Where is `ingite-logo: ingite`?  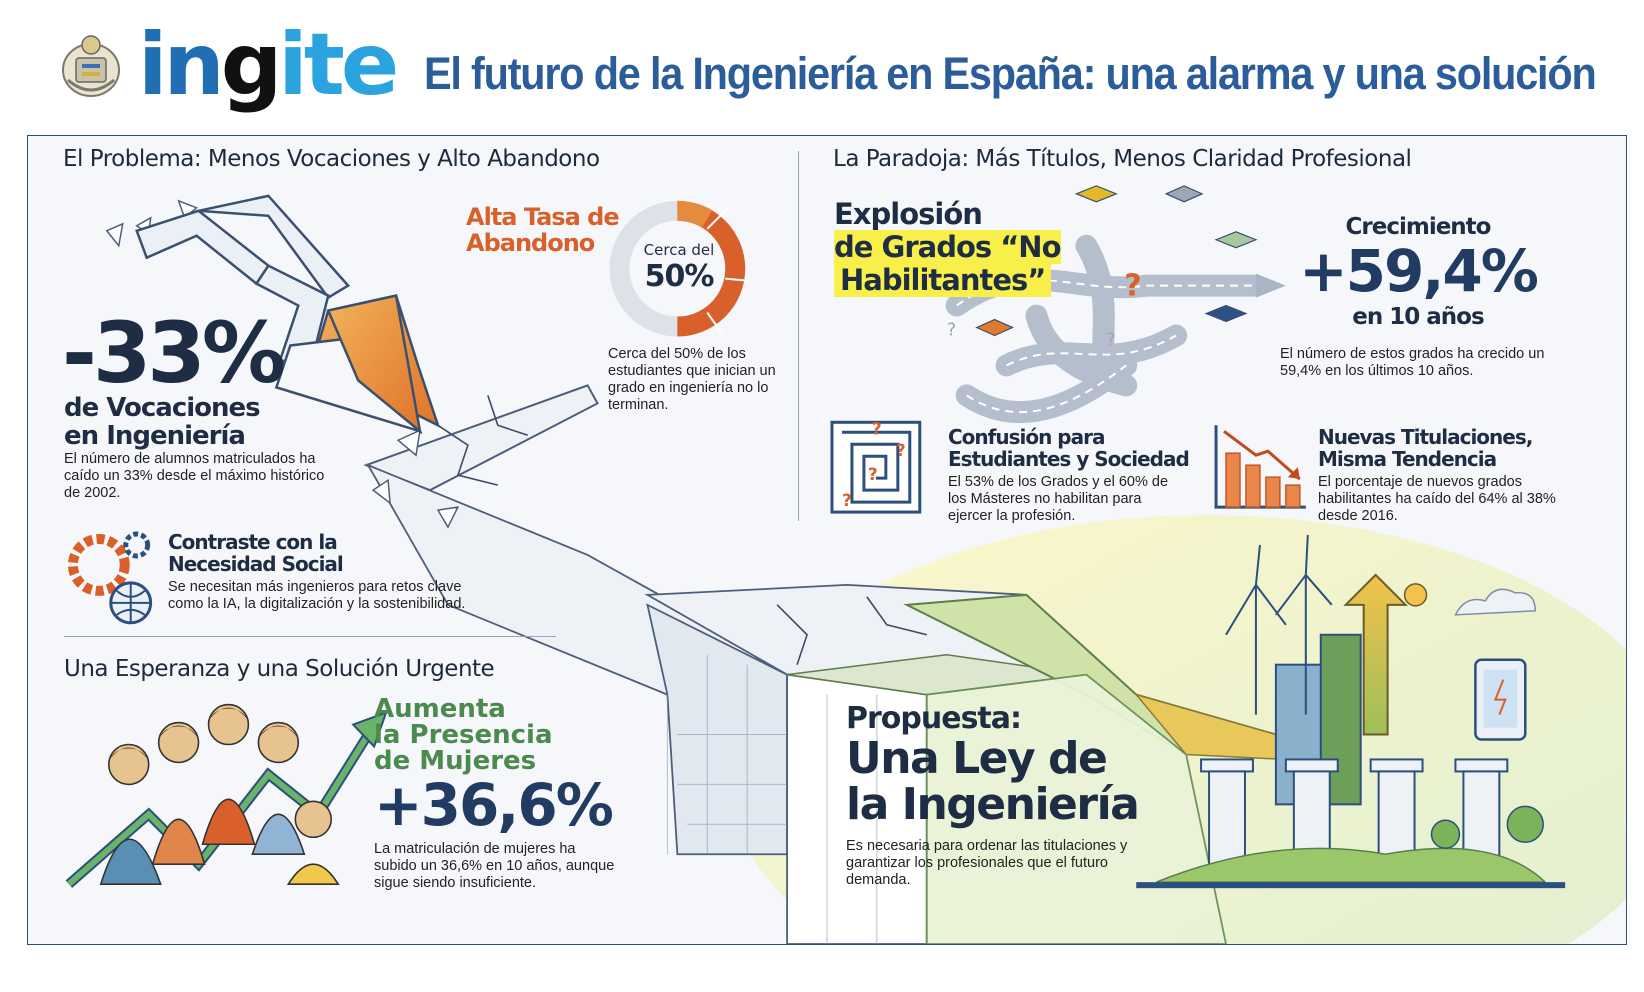
ingite-logo: ingite is located at coordinates (268, 65).